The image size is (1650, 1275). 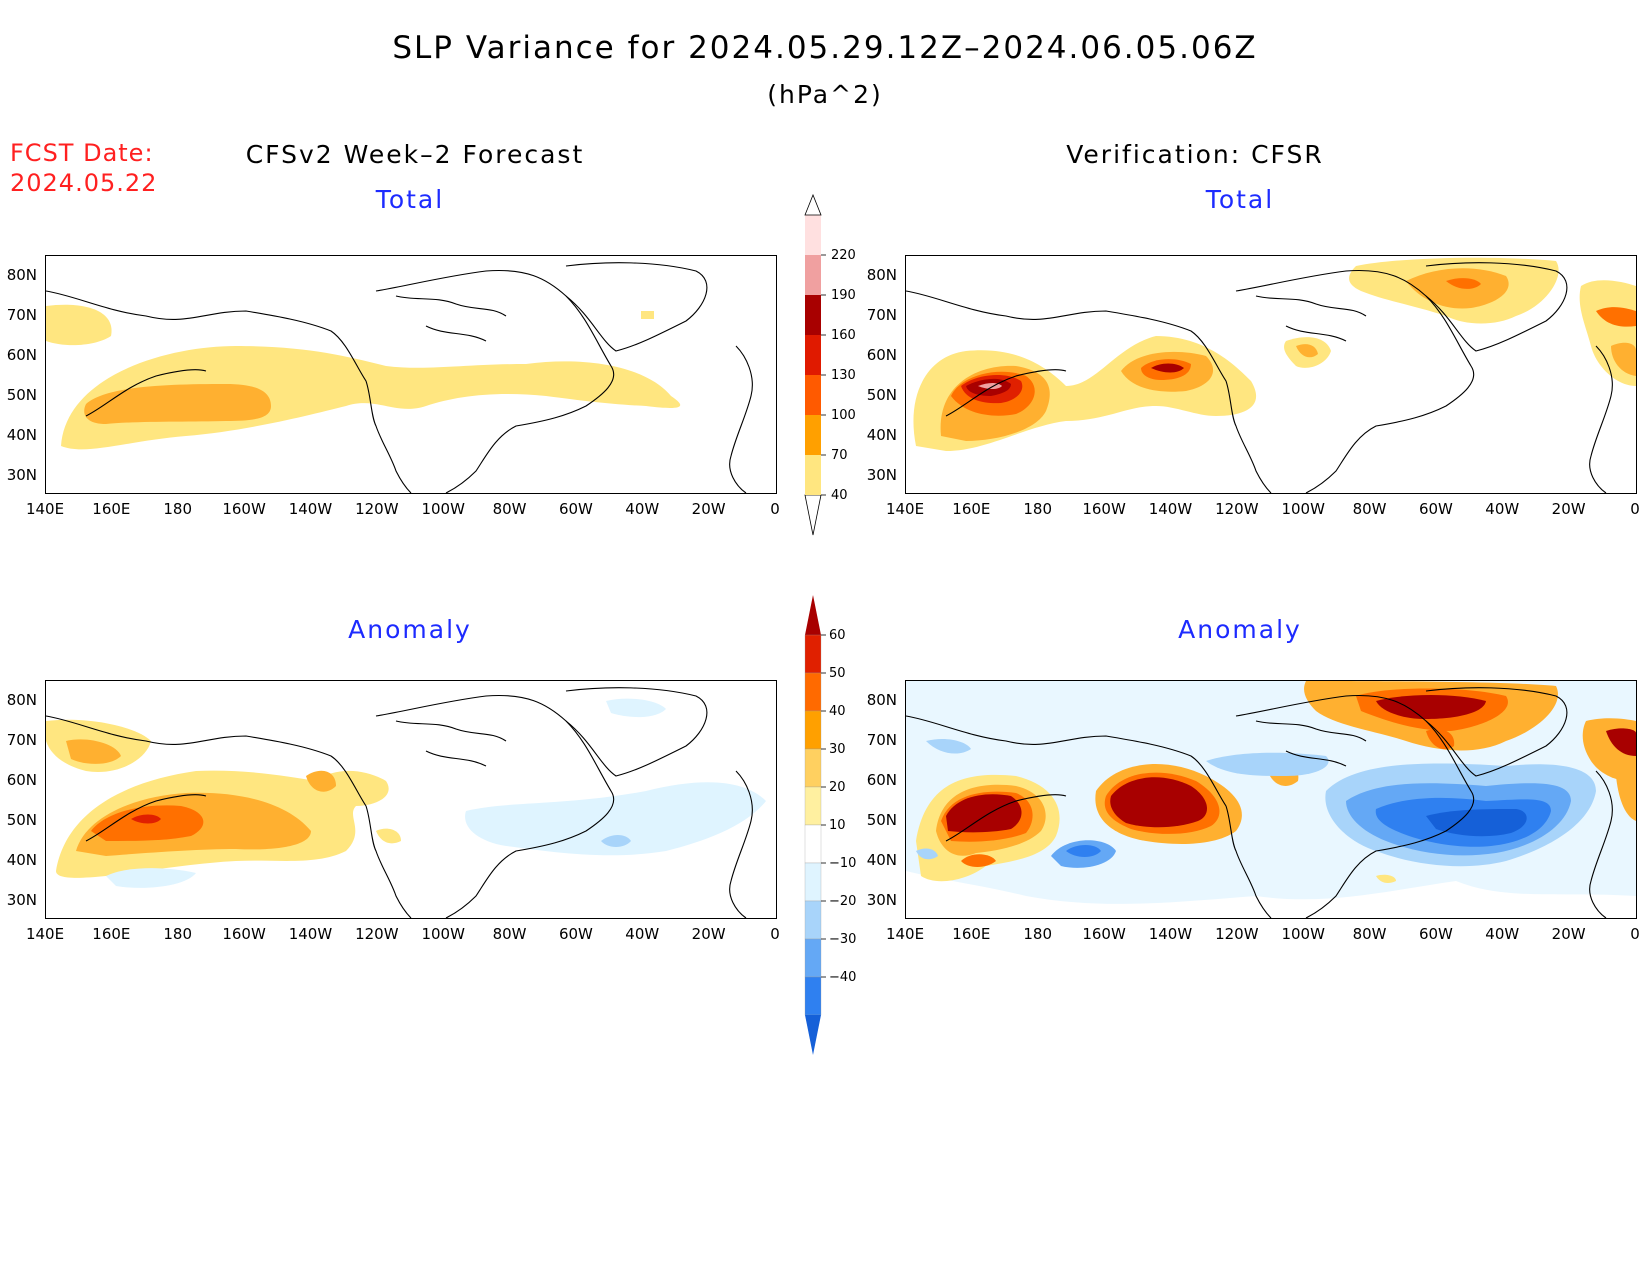 I want to click on coastlines-forecast-total, so click(x=399, y=377).